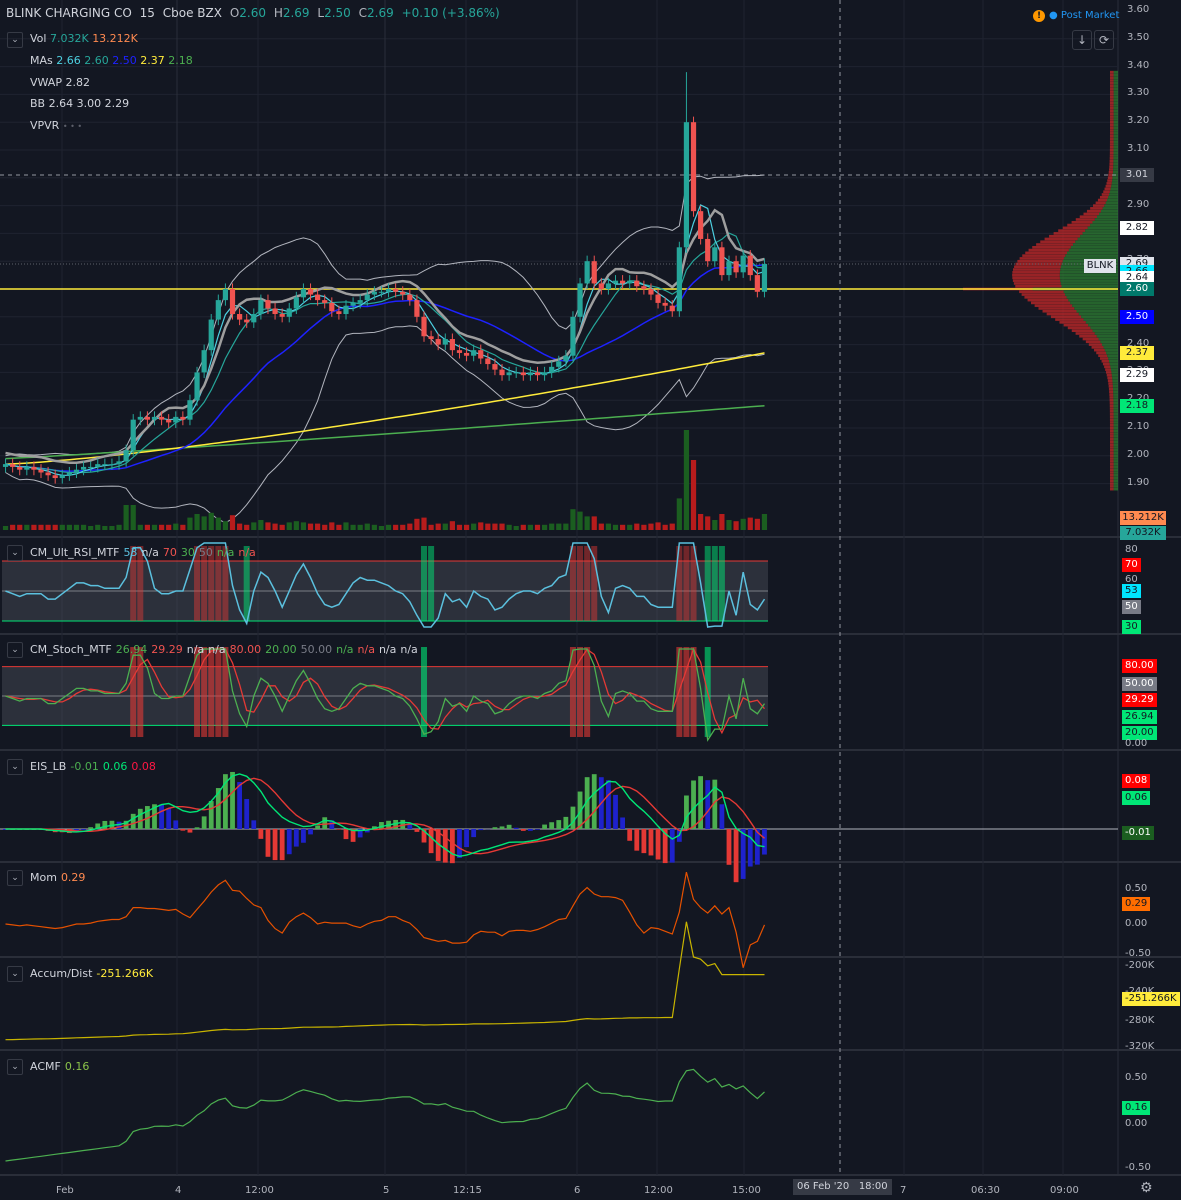 Image resolution: width=1181 pixels, height=1200 pixels. I want to click on ma-2: 2.60, so click(96, 60).